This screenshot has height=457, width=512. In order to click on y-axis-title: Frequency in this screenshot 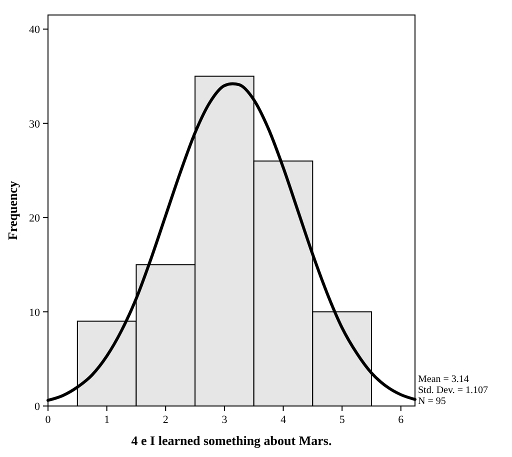, I will do `click(12, 210)`.